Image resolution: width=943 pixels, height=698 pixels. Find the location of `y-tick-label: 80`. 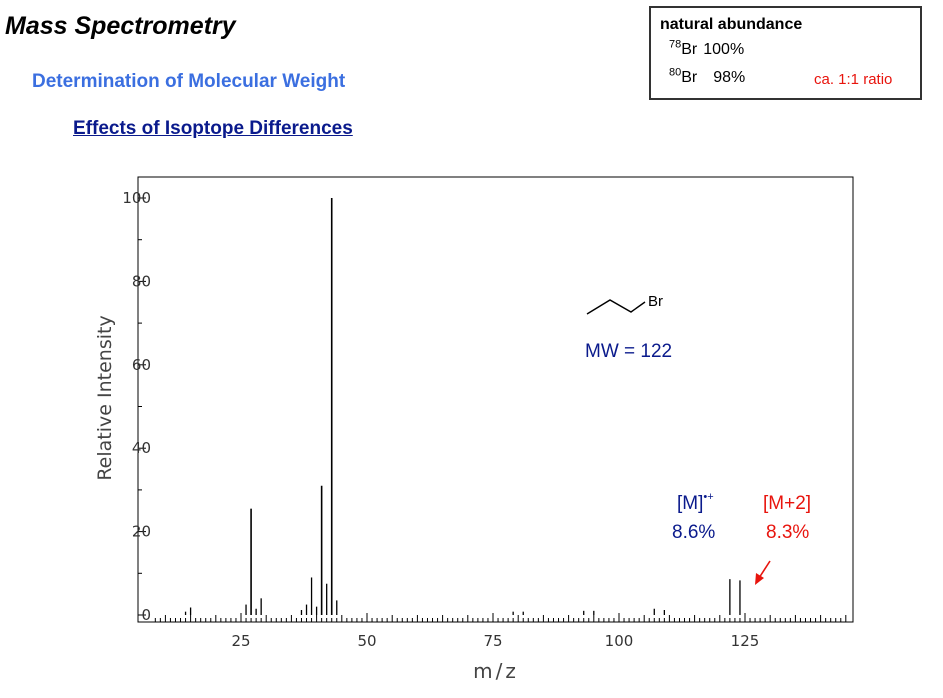

y-tick-label: 80 is located at coordinates (141, 281).